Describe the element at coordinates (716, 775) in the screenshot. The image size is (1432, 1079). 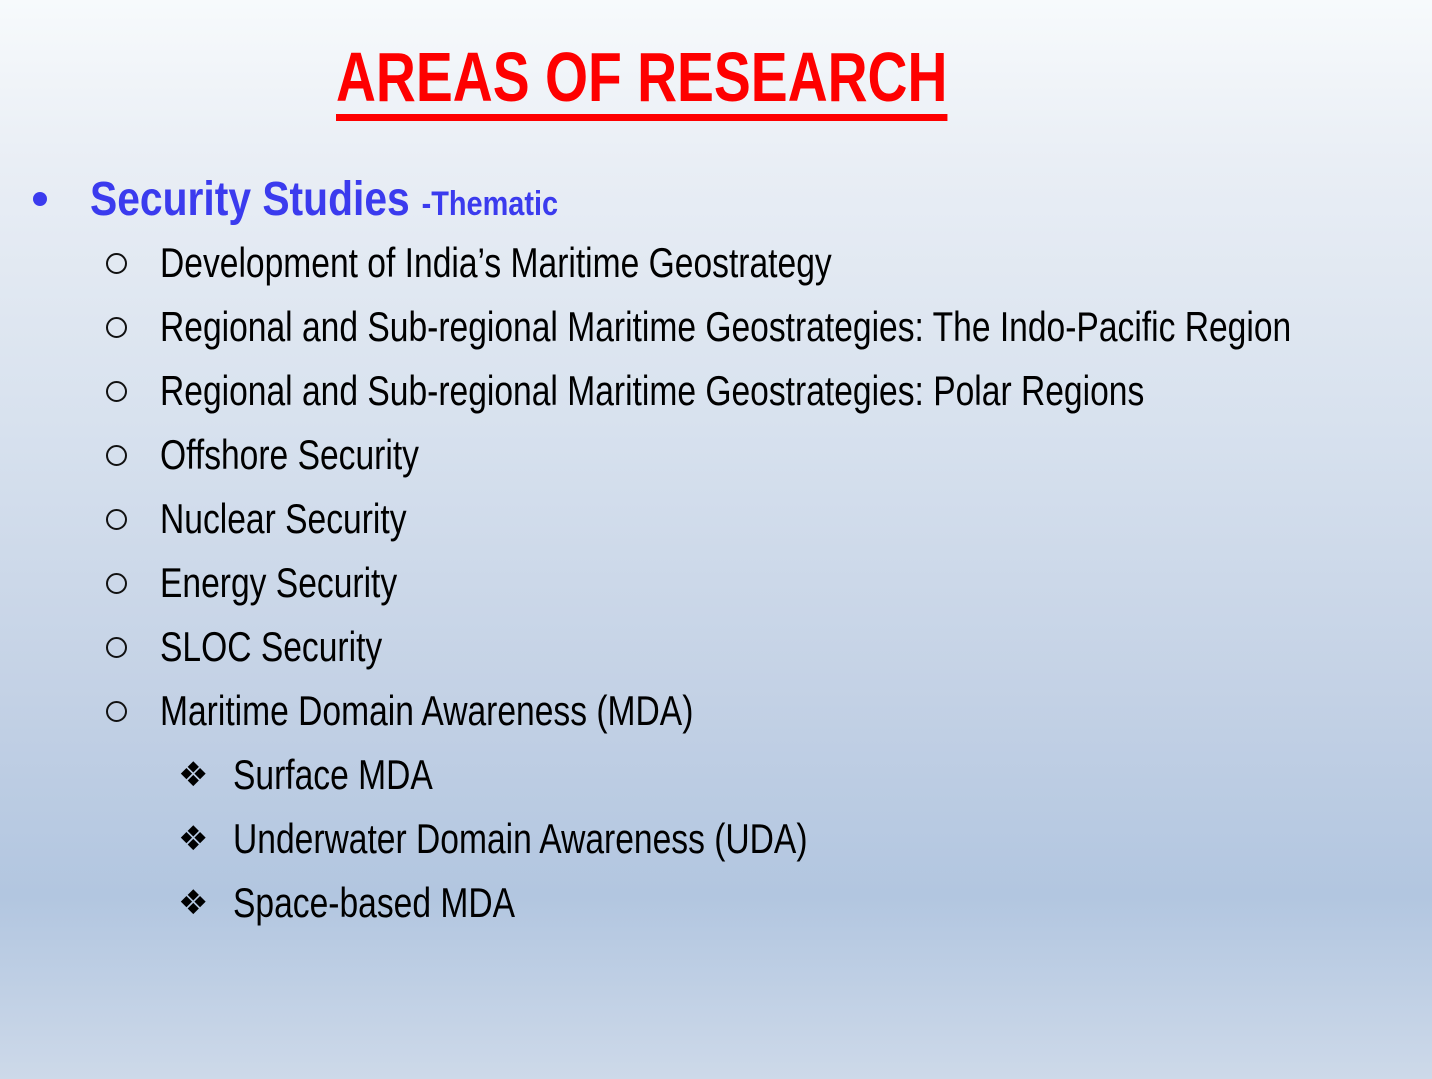
I see `list-item-sub: ❖ Surface MDA` at that location.